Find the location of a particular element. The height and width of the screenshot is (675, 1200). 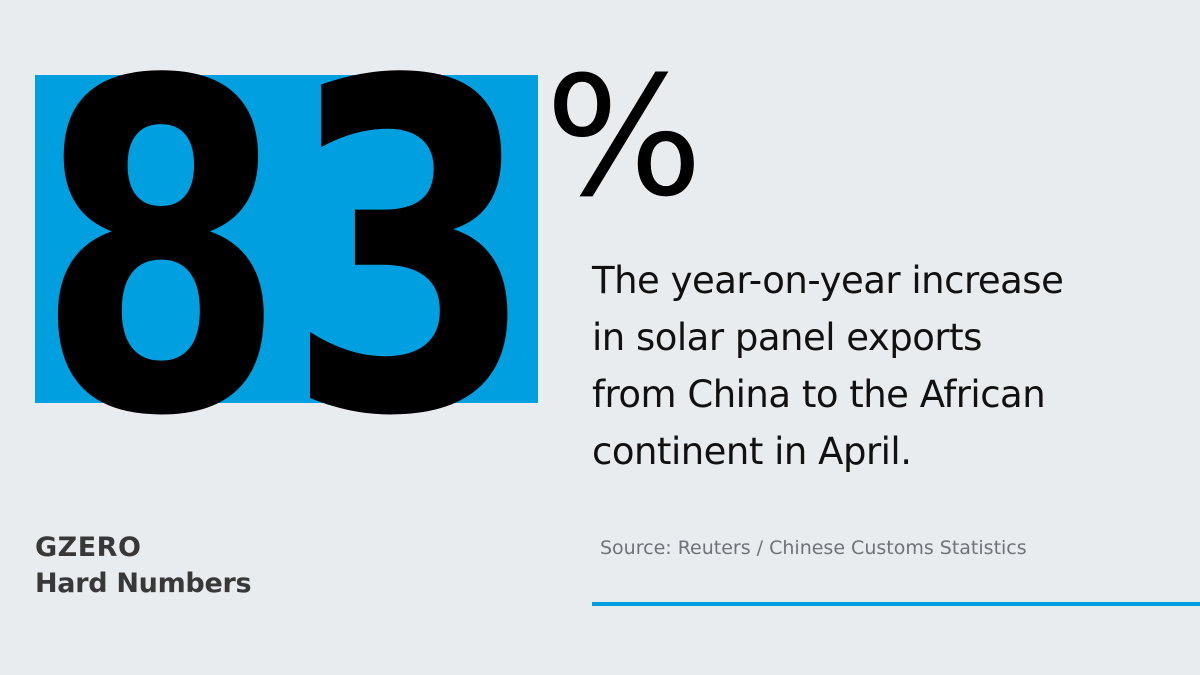

brand-series-title: Hard Numbers is located at coordinates (143, 583).